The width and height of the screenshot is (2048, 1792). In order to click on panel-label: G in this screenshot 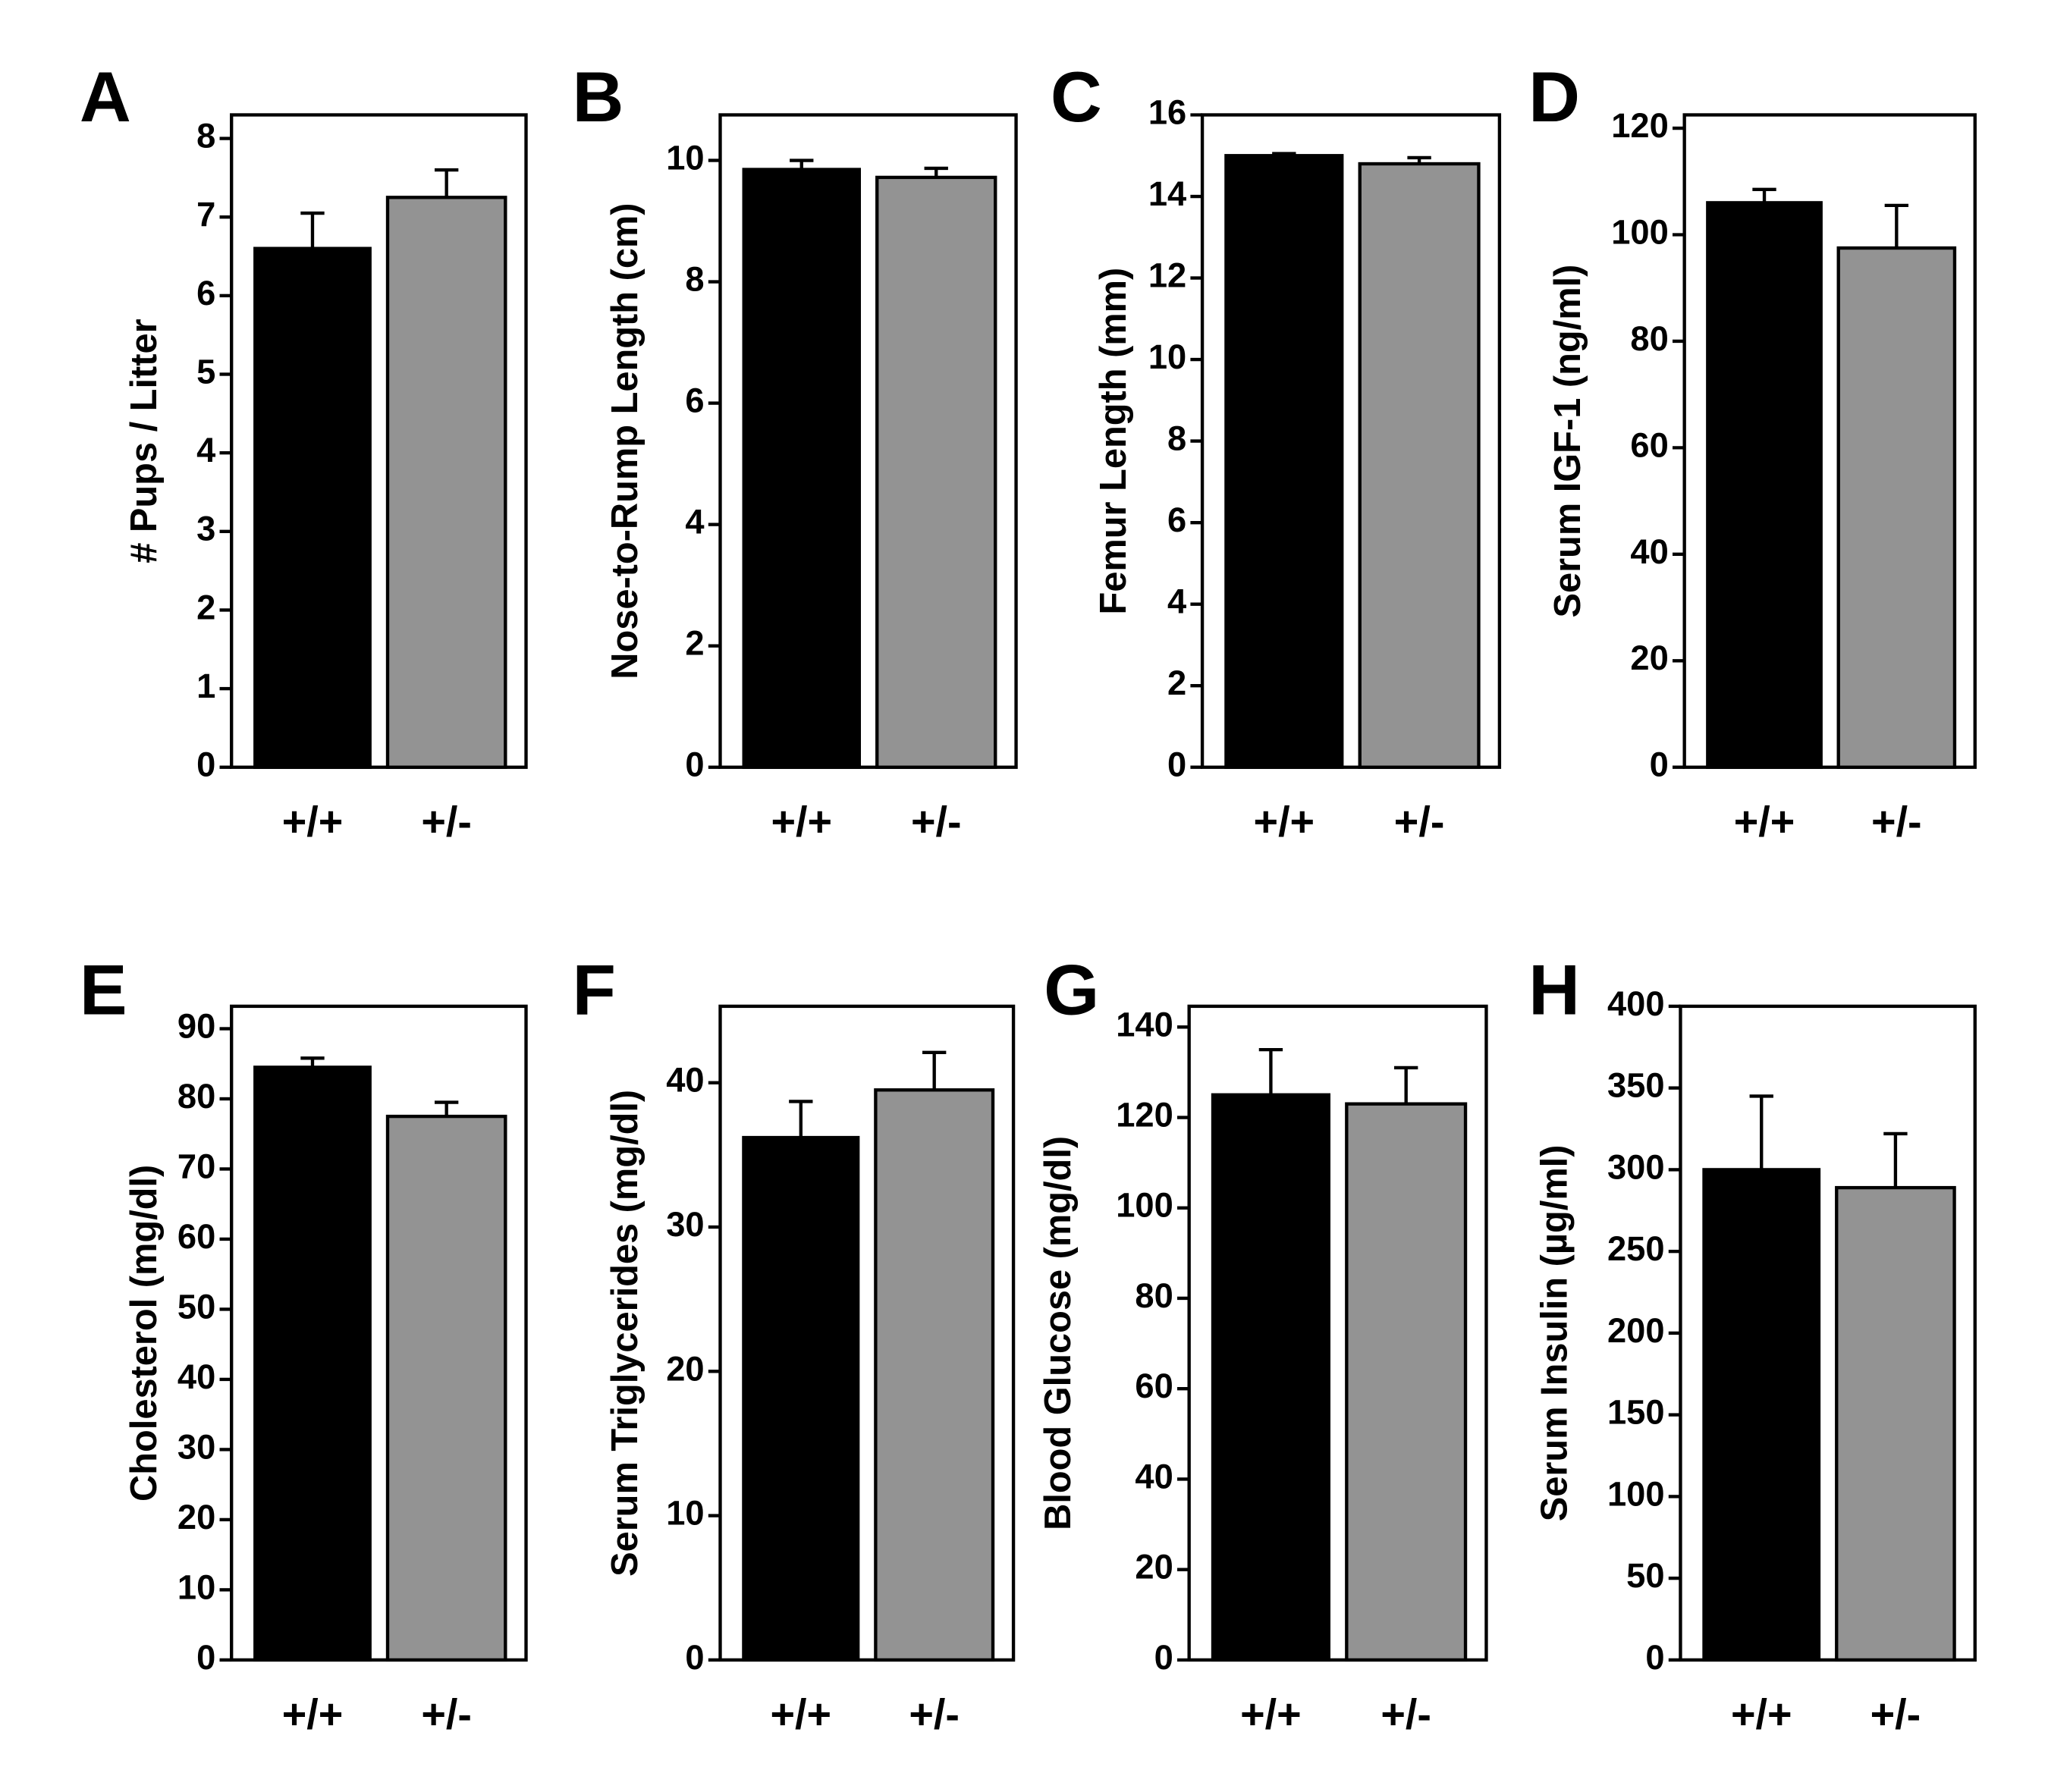, I will do `click(1071, 989)`.